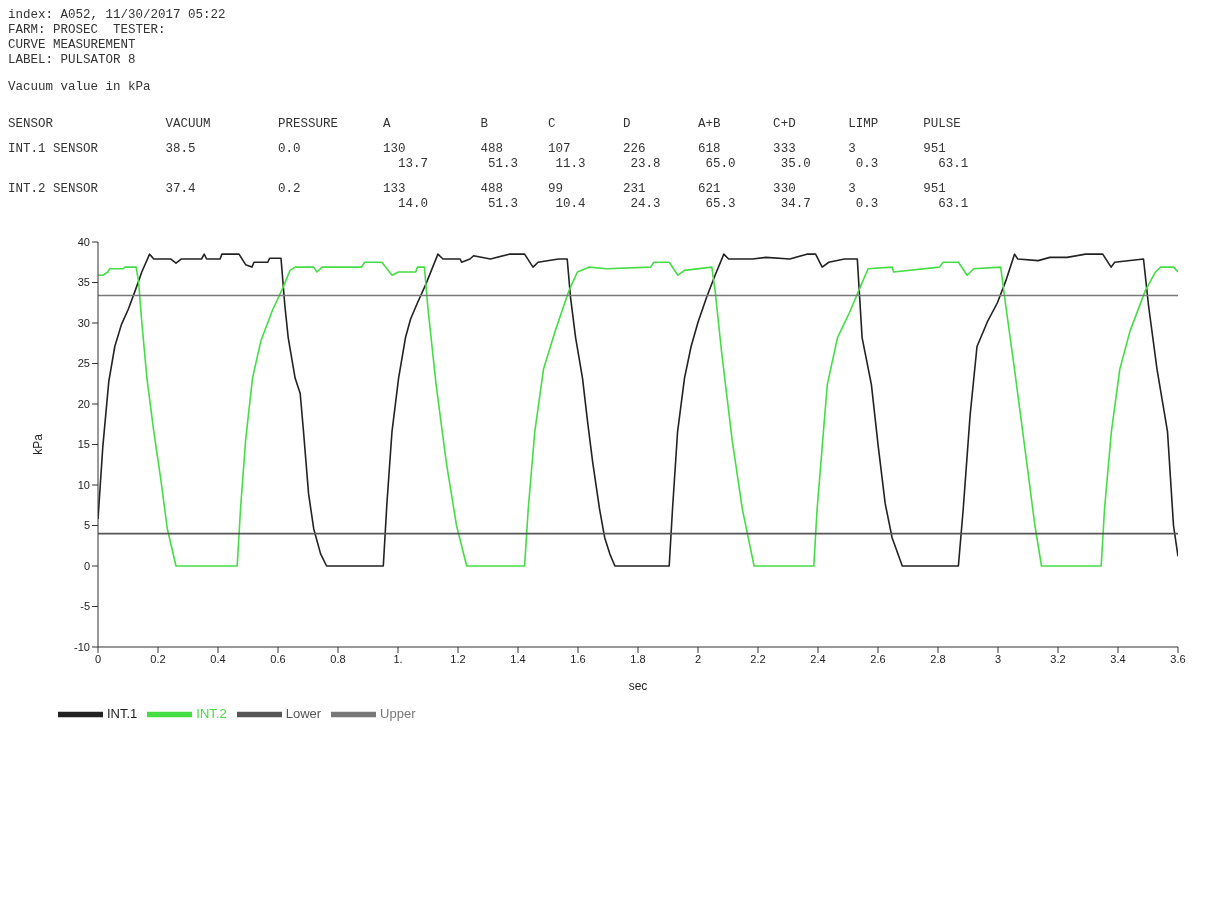 Image resolution: width=1209 pixels, height=911 pixels. I want to click on text: FARM: PROSEC TESTER:, so click(87, 30).